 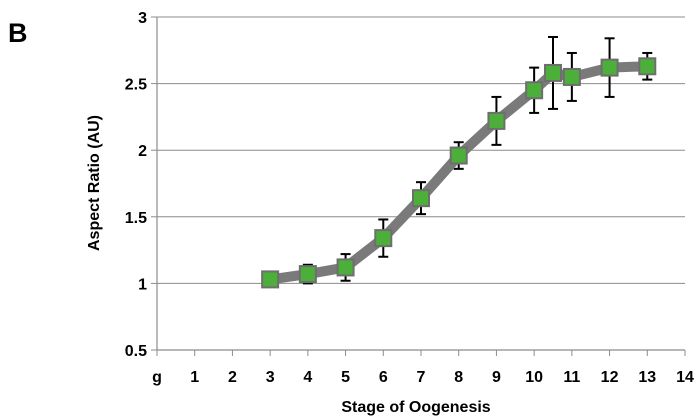 I want to click on x-tick-label: 10, so click(x=534, y=377).